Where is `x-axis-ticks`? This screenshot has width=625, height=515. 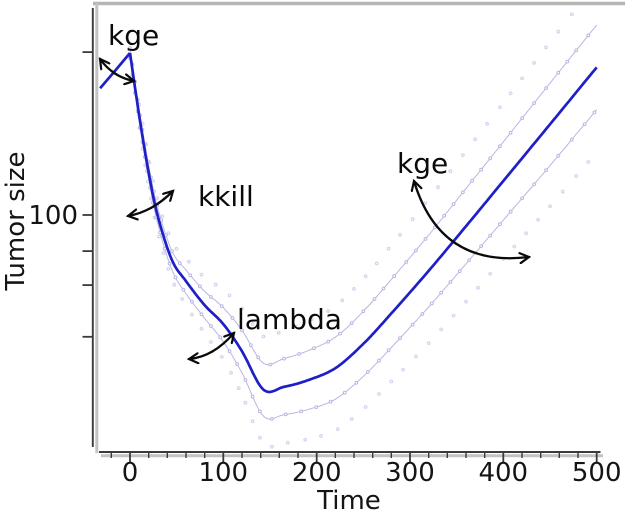 x-axis-ticks is located at coordinates (354, 457).